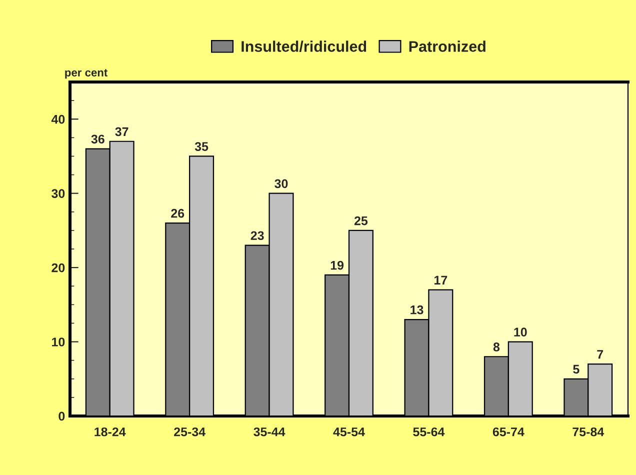  Describe the element at coordinates (508, 431) in the screenshot. I see `x-tick-label: 65-74` at that location.